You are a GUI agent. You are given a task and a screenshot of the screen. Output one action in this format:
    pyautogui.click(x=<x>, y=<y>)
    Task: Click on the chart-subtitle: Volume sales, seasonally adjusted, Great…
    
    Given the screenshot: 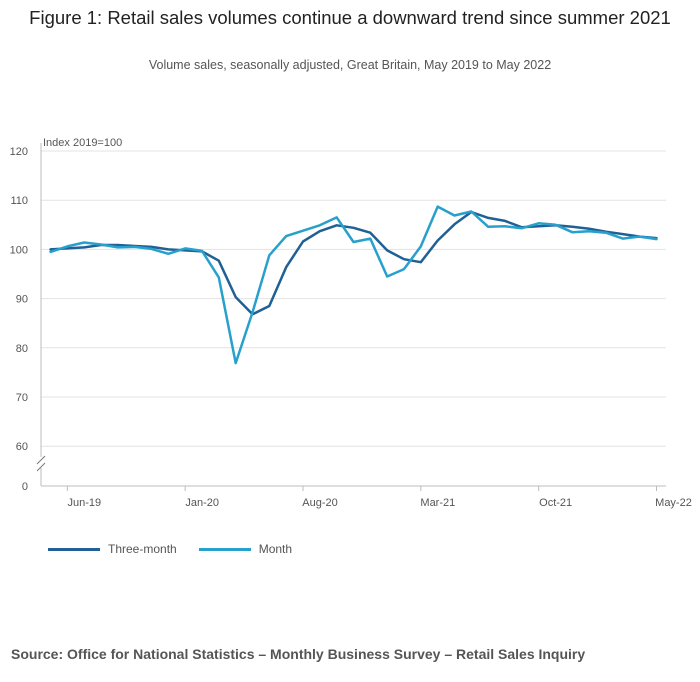 What is the action you would take?
    pyautogui.click(x=350, y=65)
    